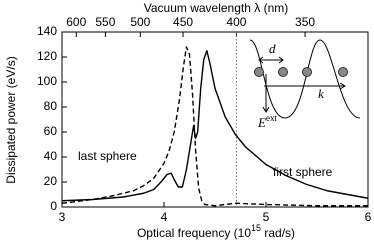 This screenshot has width=374, height=243. What do you see at coordinates (62, 217) in the screenshot?
I see `x-tick-label: 3` at bounding box center [62, 217].